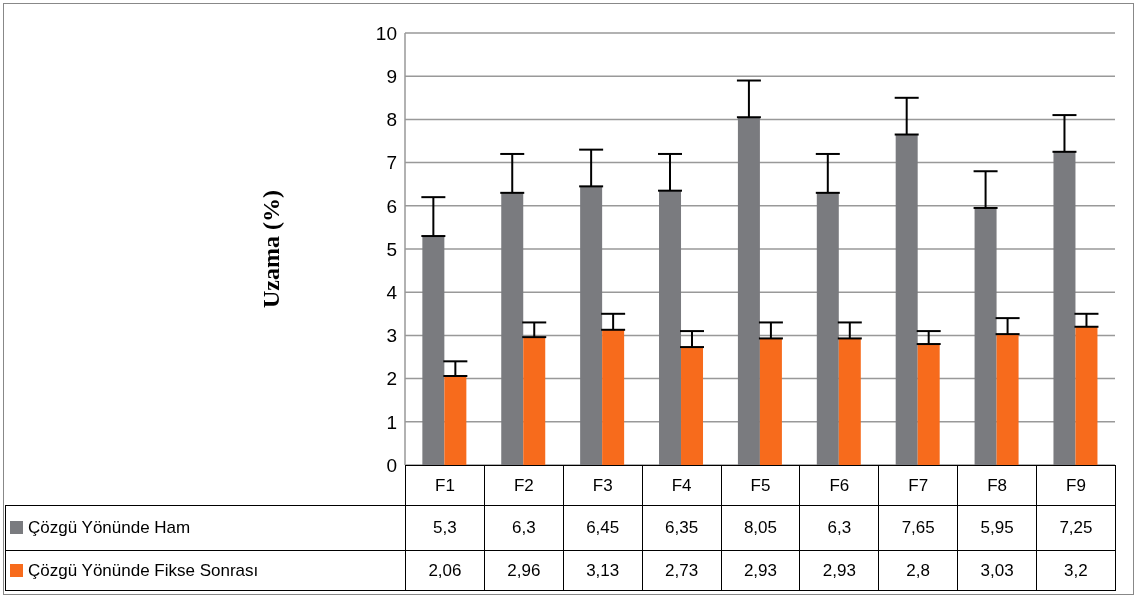  I want to click on y-tick-label: 0, so click(391, 465).